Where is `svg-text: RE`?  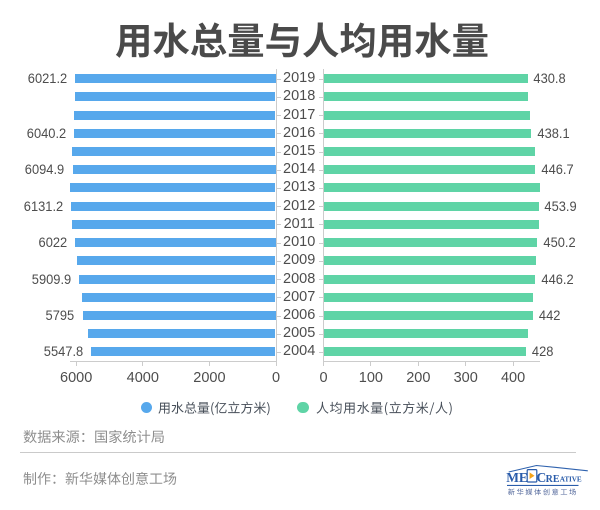
svg-text: RE is located at coordinates (553, 479).